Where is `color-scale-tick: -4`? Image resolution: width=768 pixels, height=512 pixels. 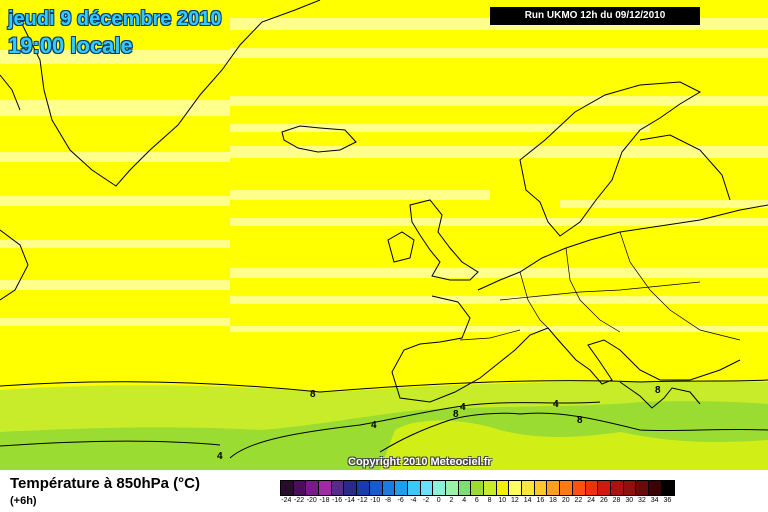 color-scale-tick: -4 is located at coordinates (413, 500).